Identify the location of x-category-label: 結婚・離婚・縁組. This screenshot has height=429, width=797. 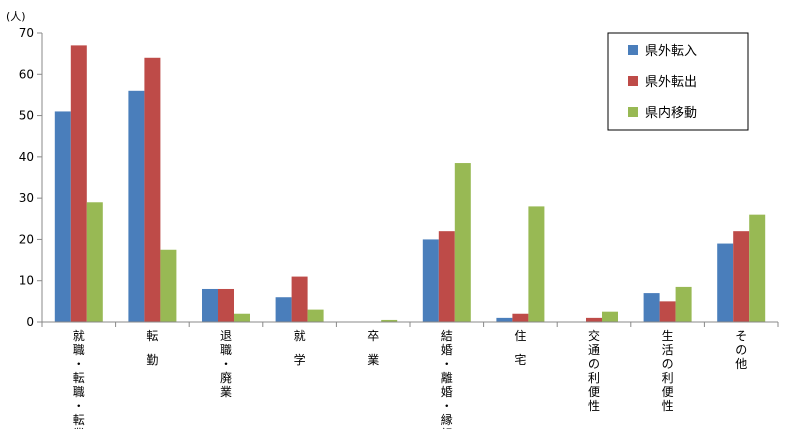
(447, 379).